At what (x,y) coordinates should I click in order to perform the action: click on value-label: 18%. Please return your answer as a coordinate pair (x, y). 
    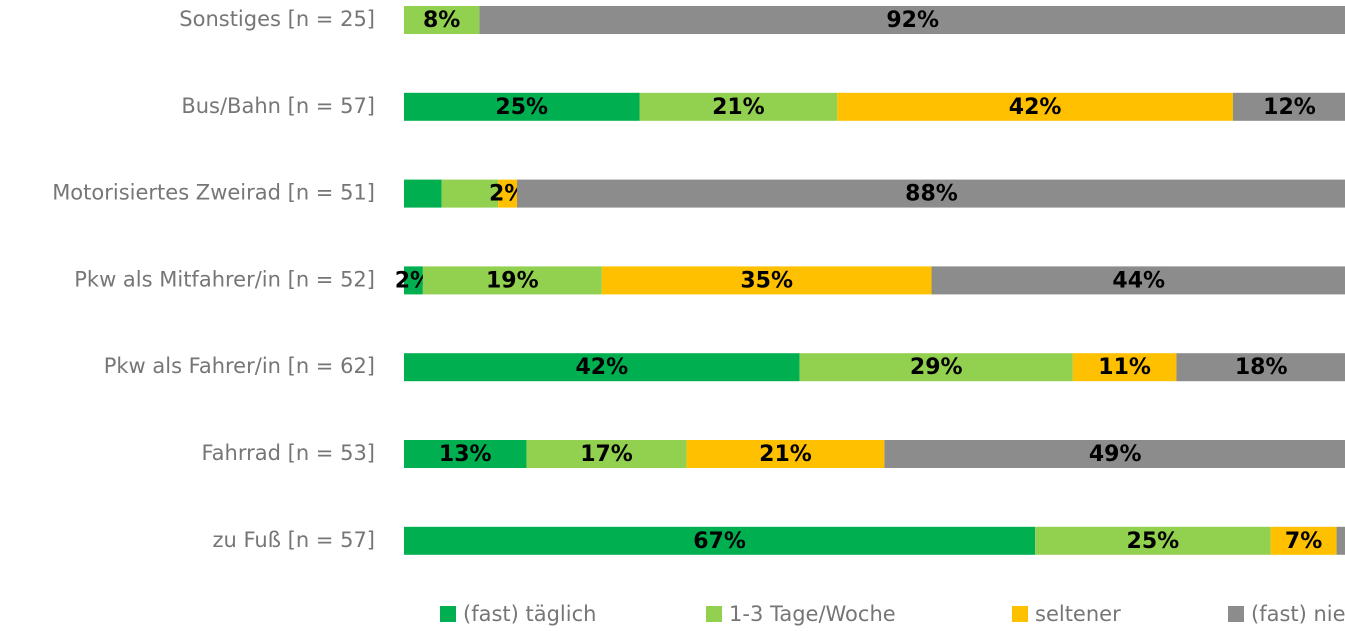
    Looking at the image, I should click on (1261, 367).